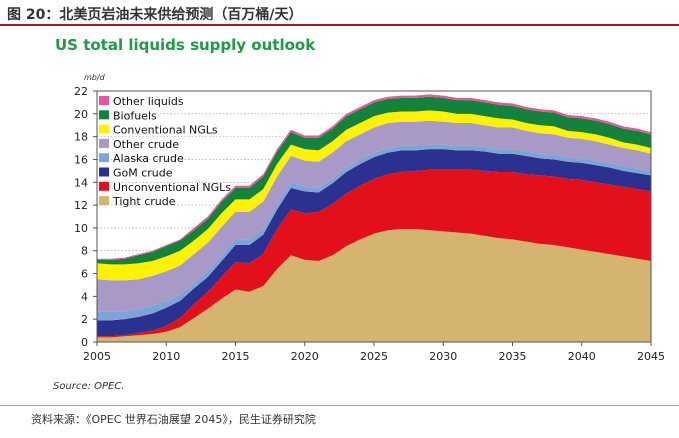 This screenshot has height=438, width=679. Describe the element at coordinates (81, 182) in the screenshot. I see `y-tick-label-14: 14` at that location.